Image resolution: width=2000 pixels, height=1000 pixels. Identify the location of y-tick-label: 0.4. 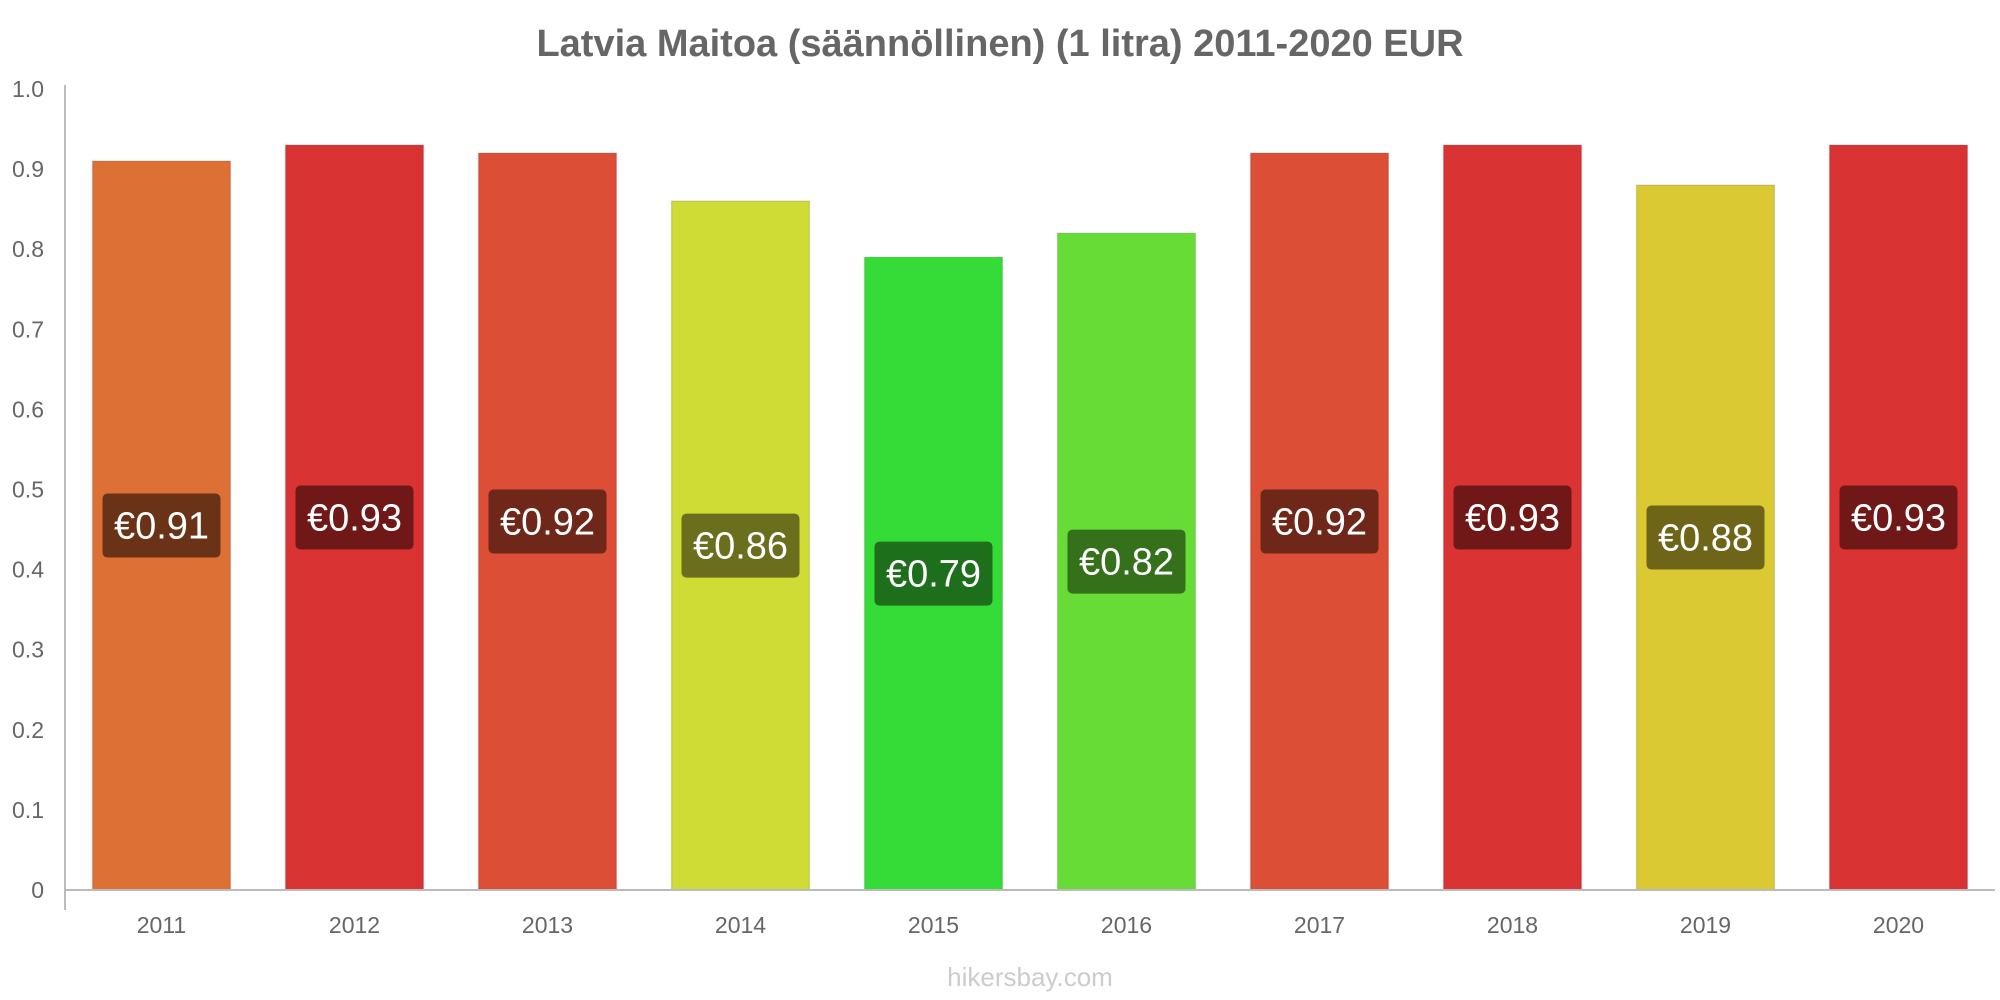
(28, 570).